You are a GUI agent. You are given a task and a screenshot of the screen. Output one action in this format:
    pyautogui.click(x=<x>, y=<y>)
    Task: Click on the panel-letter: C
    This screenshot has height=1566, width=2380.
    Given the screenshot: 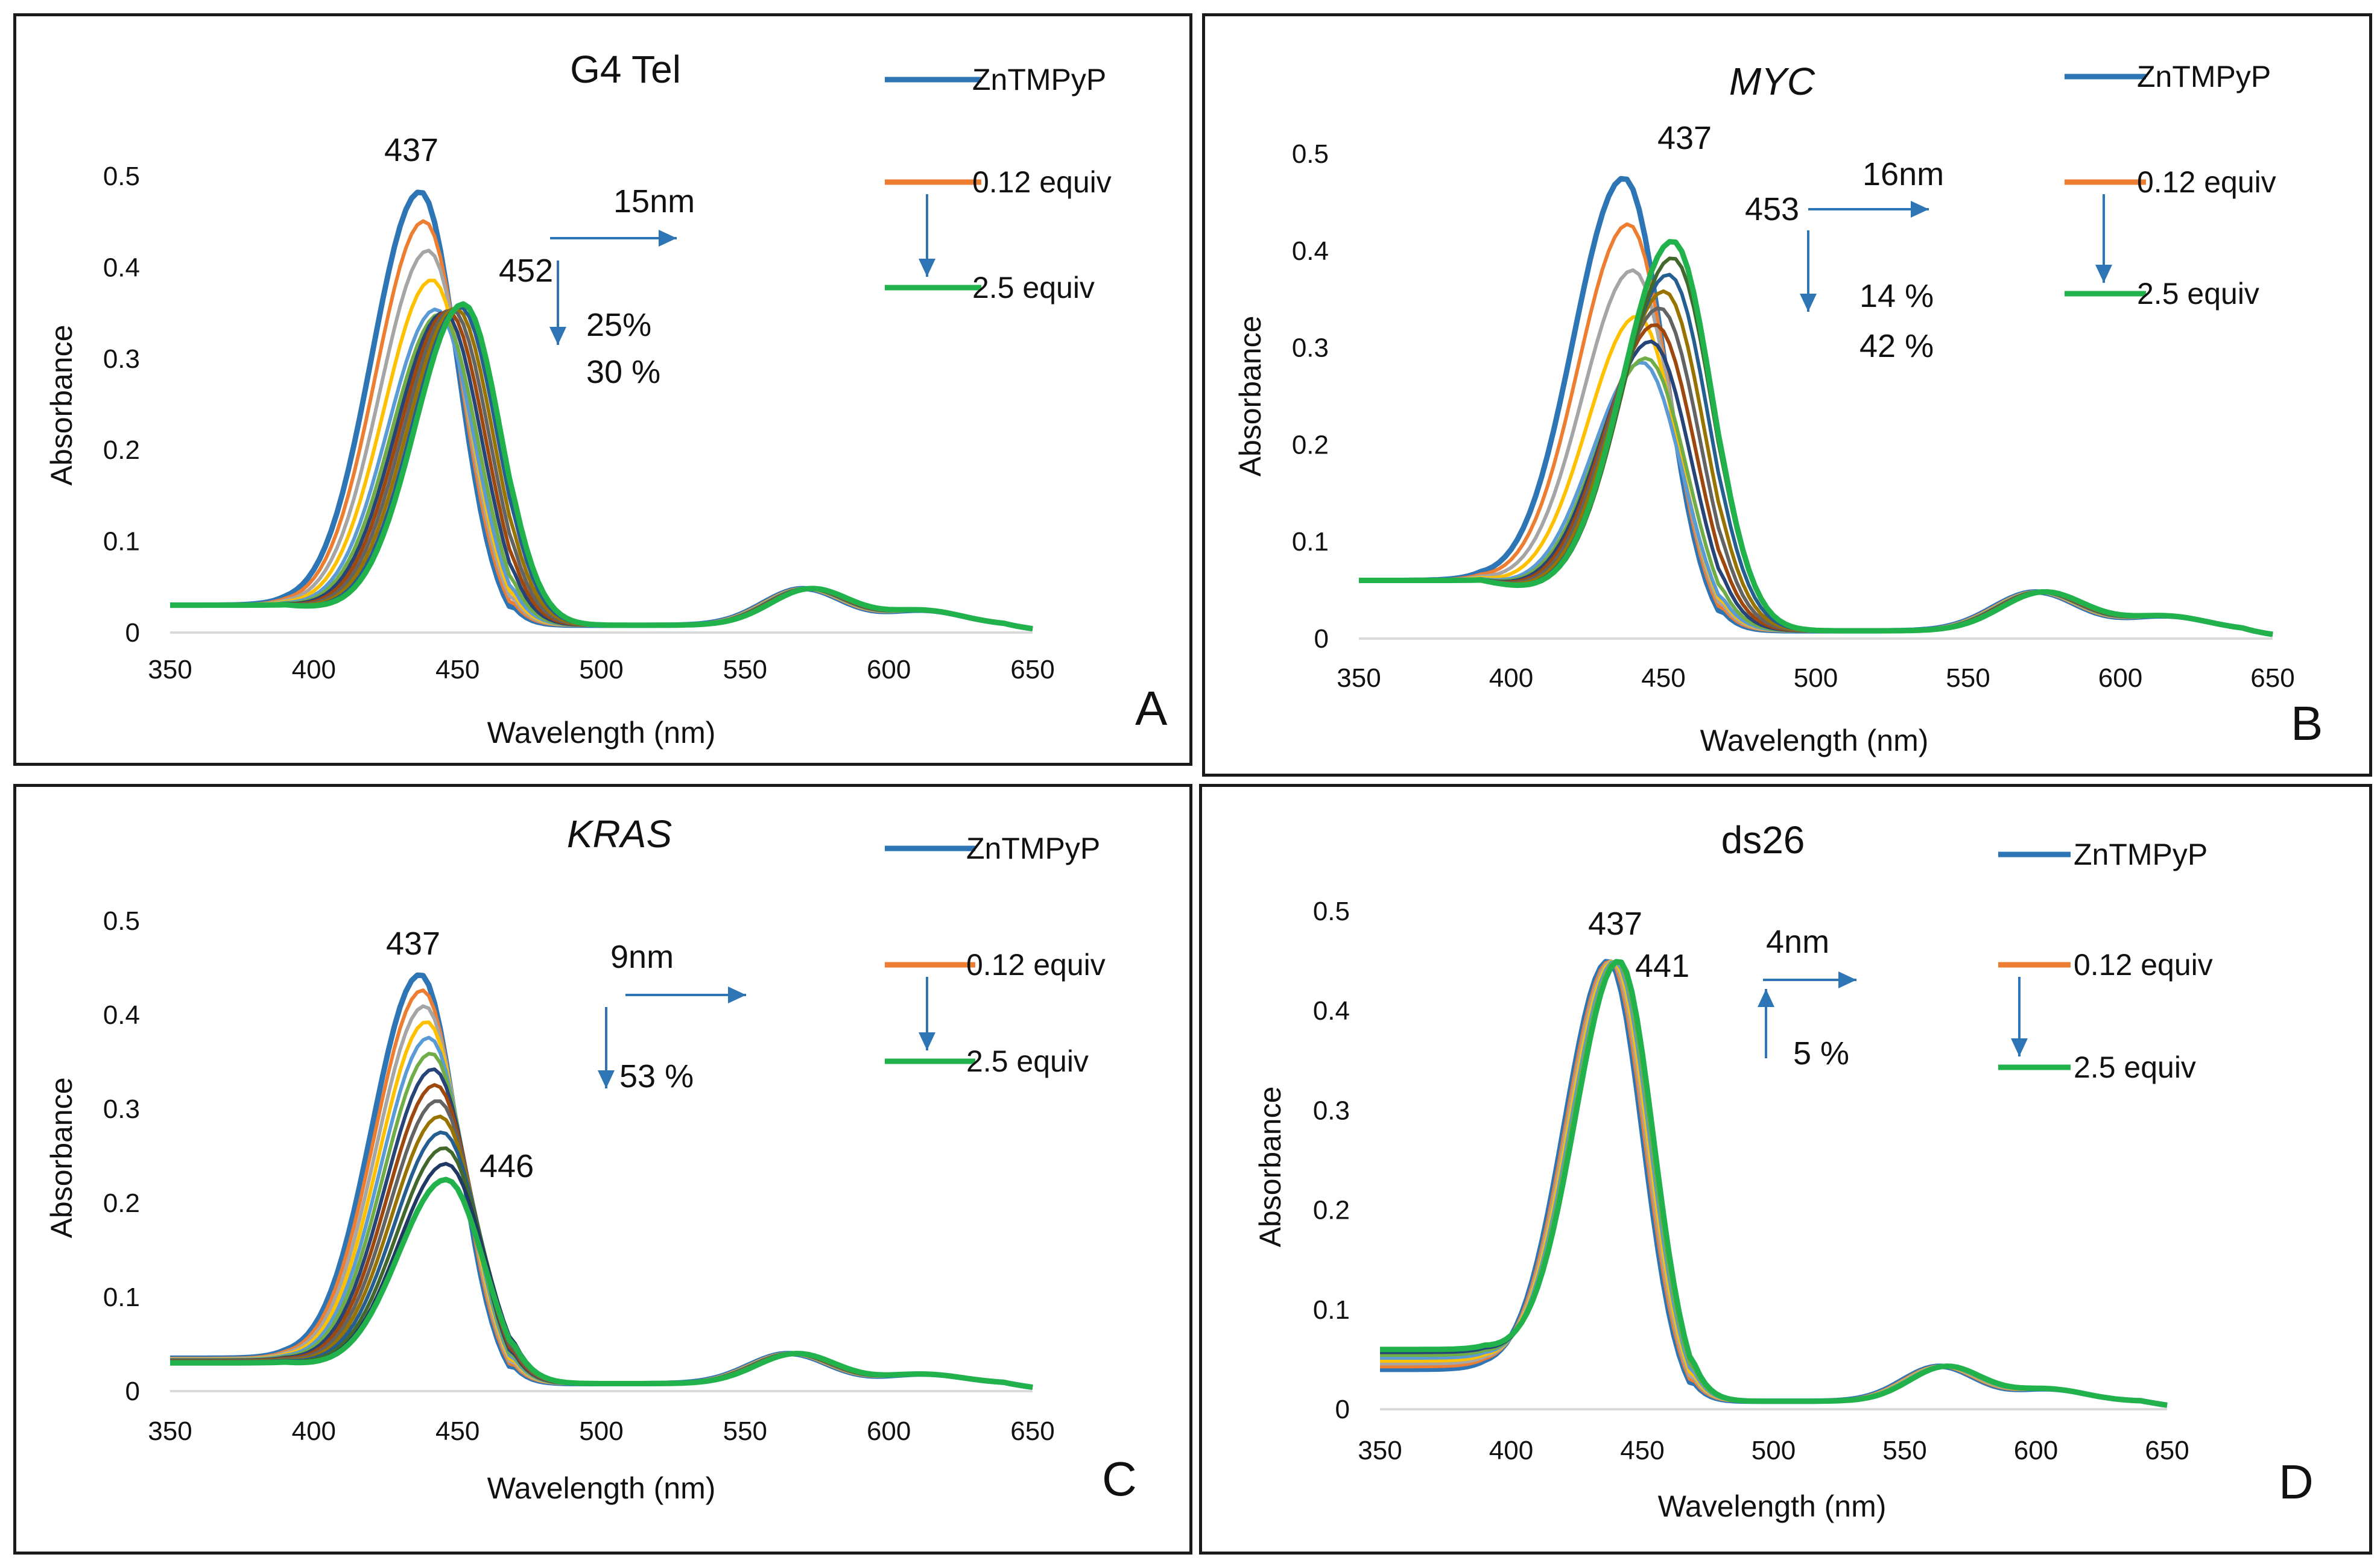 What is the action you would take?
    pyautogui.click(x=1119, y=1479)
    